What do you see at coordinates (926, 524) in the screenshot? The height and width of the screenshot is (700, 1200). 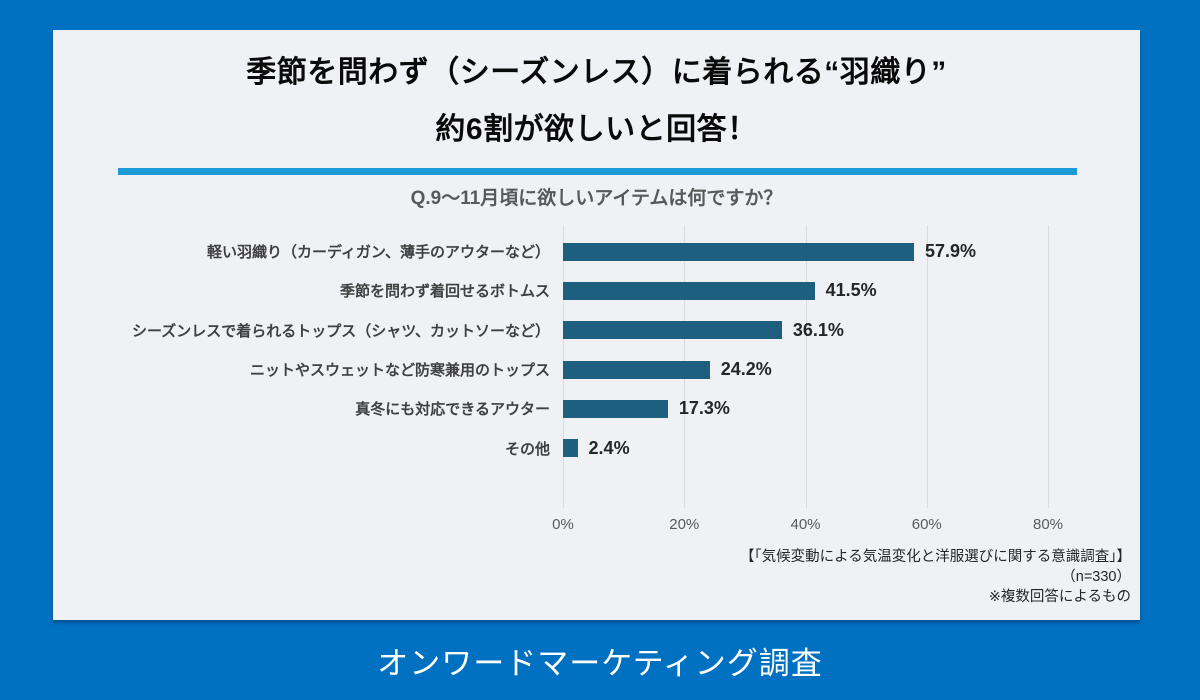 I see `x-tick-label: 60%` at bounding box center [926, 524].